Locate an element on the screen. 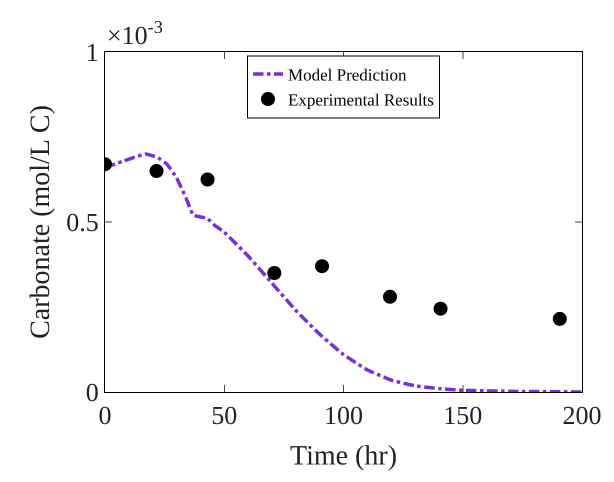  x-axis-title: Time (hr) is located at coordinates (344, 456).